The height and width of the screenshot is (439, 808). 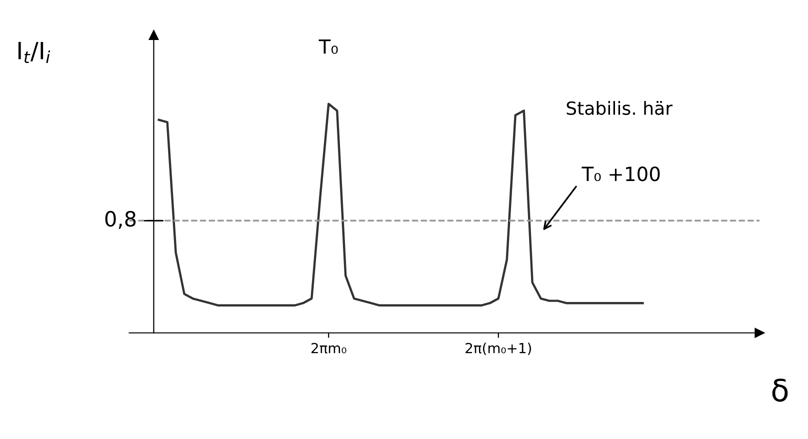 I want to click on x-tick-label: 2π(m₀+1), so click(x=498, y=348).